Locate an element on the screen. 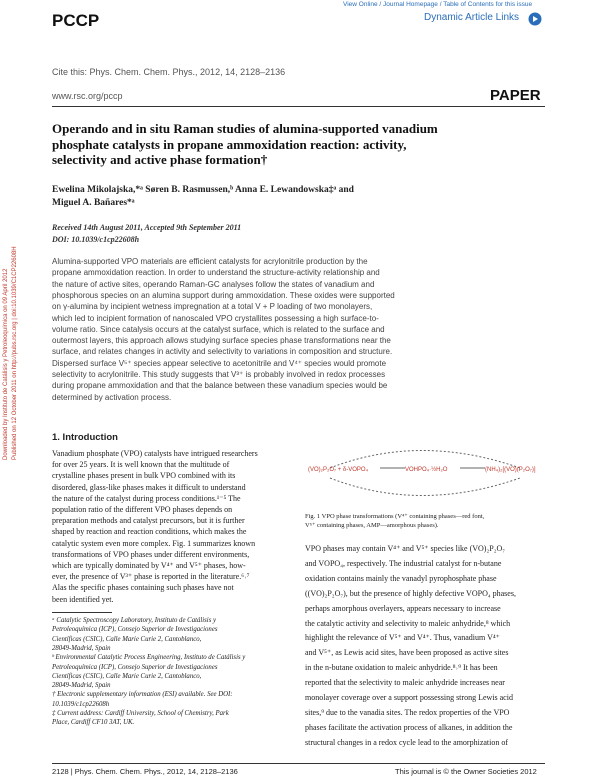  figure-label: (NH₄)₂[(VO)(P₂O₇)] is located at coordinates (510, 470).